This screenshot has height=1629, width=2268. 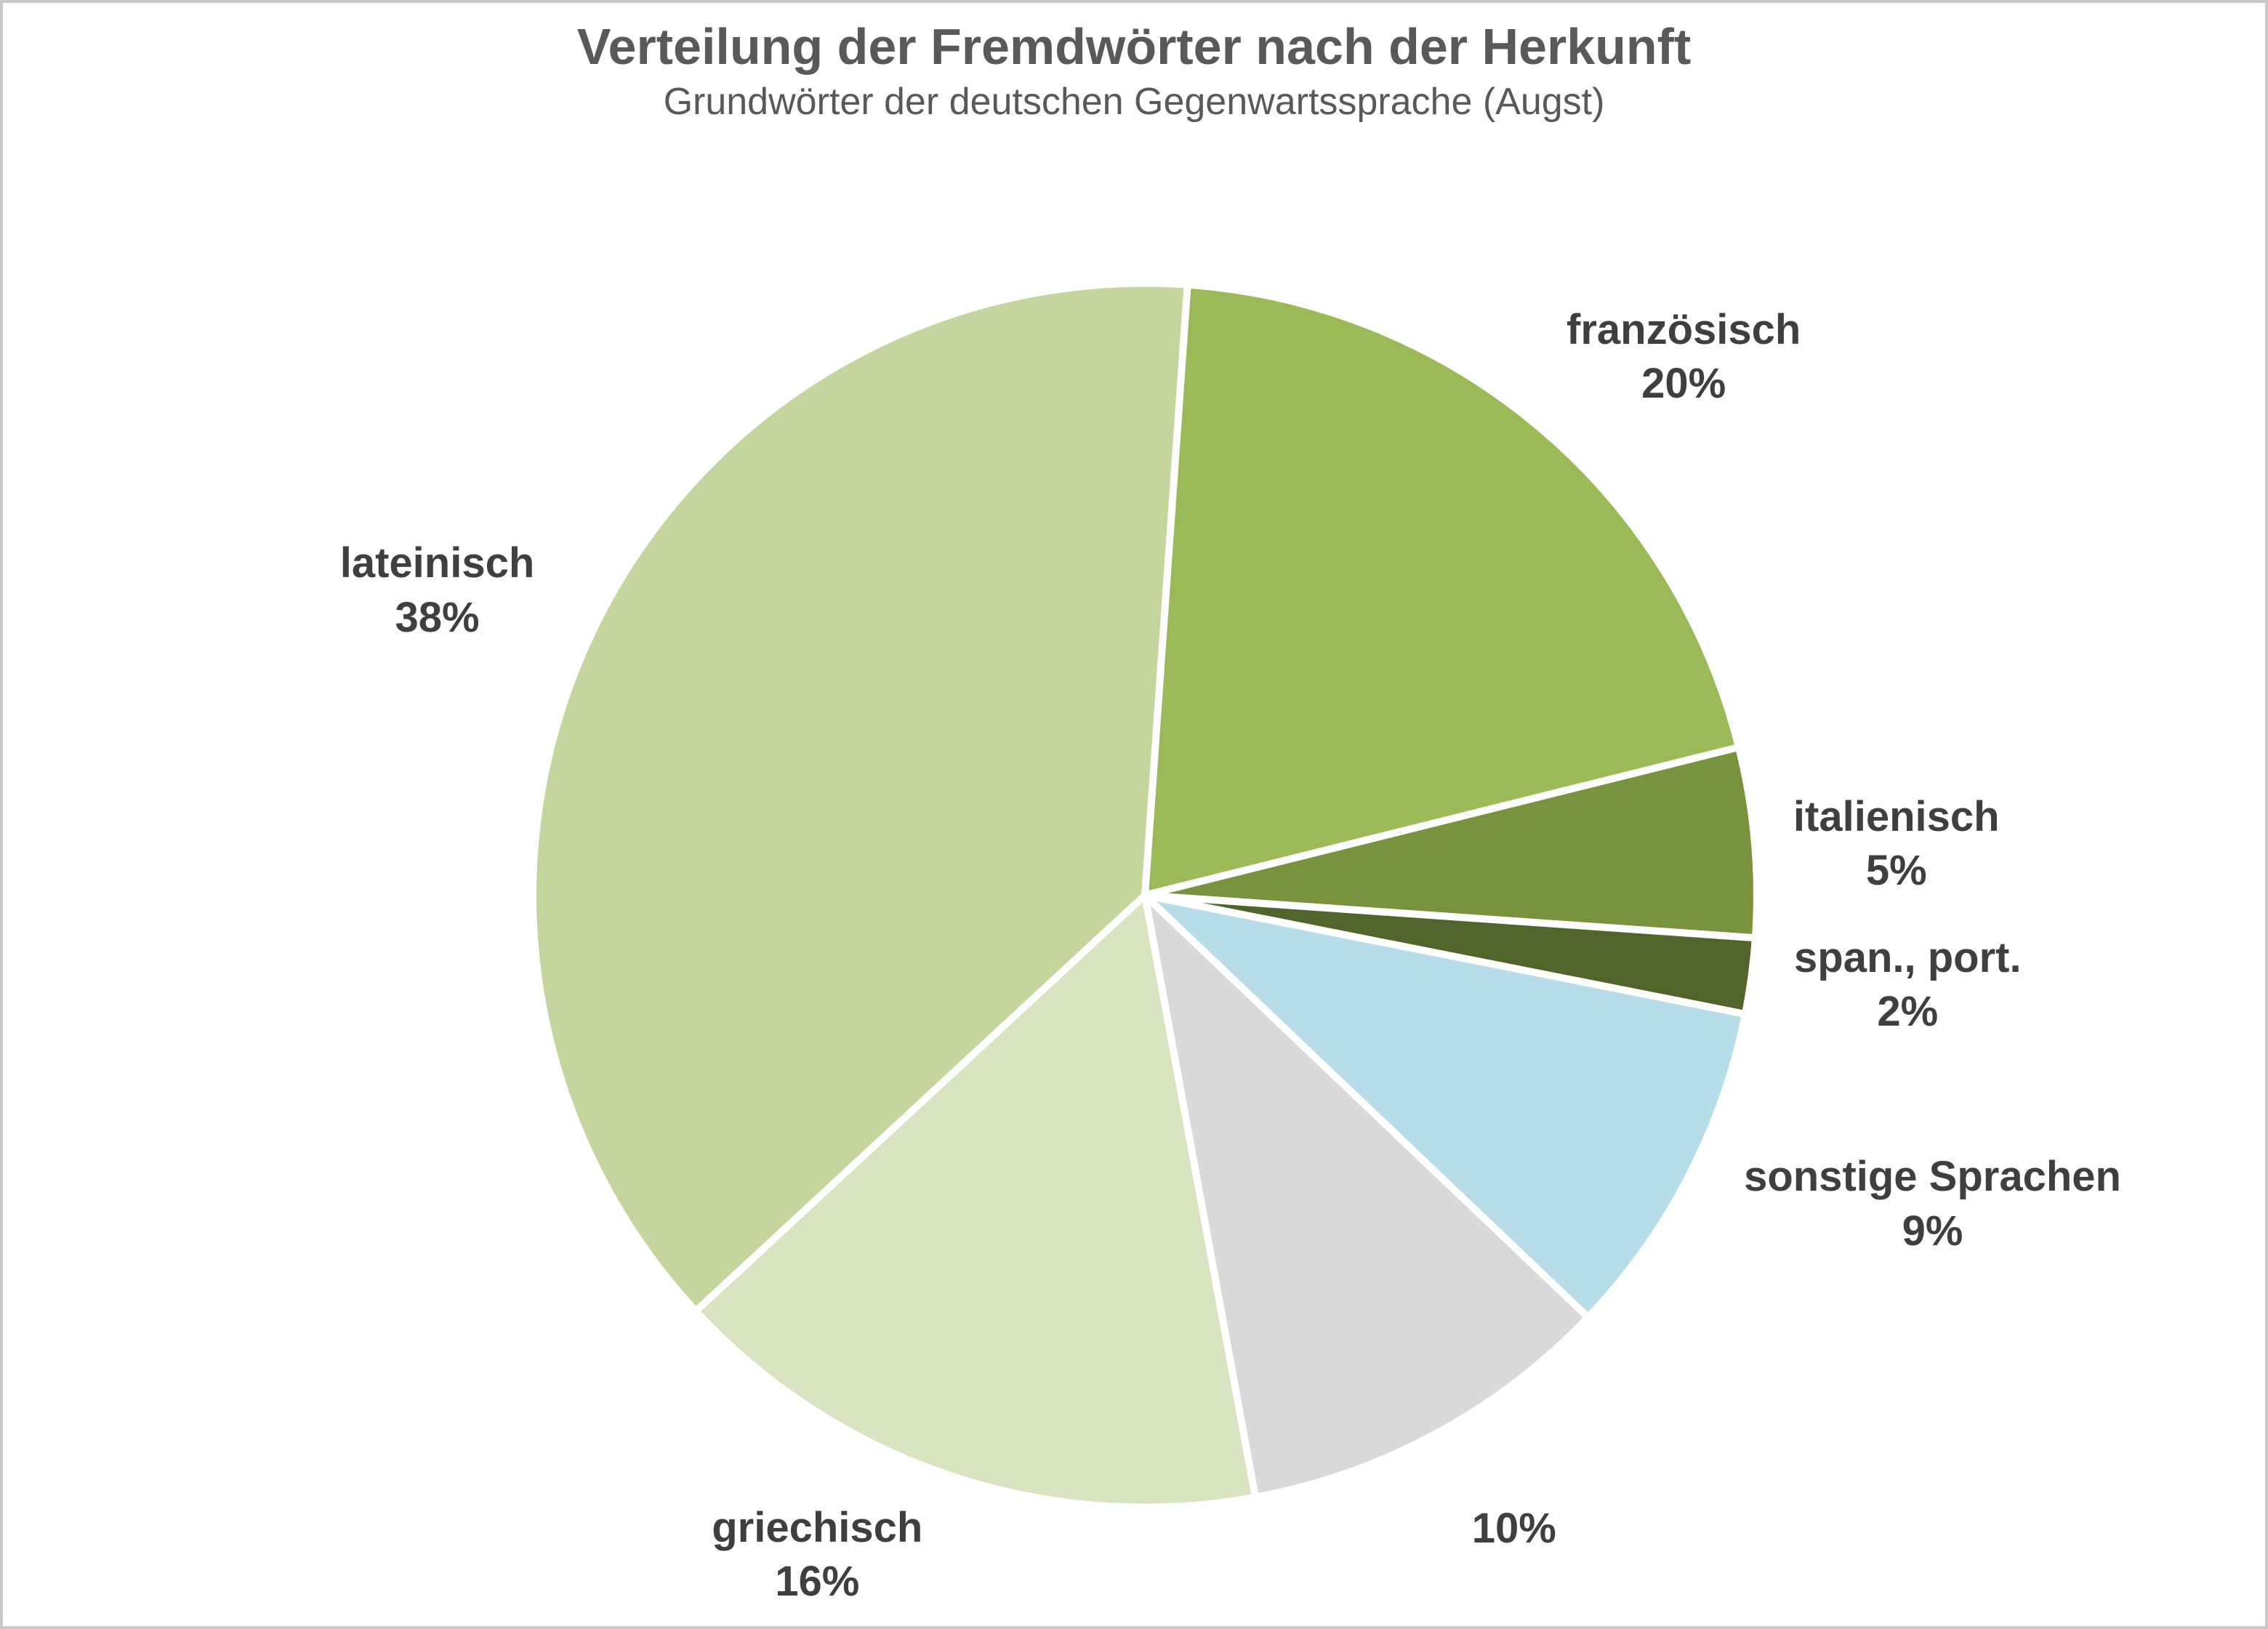 I want to click on slice-label-name: französisch, so click(x=1684, y=329).